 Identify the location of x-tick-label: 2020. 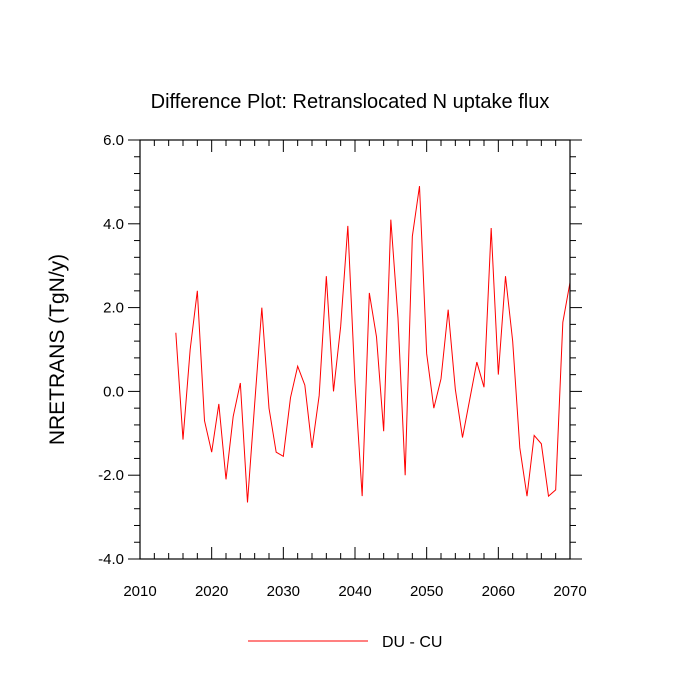
(211, 591).